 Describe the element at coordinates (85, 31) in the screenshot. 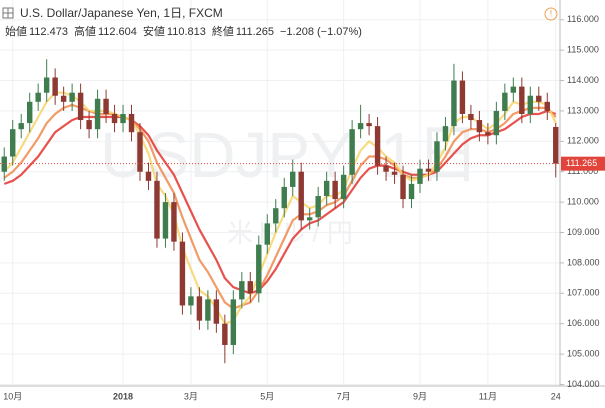

I see `ohlc-key: 高値` at that location.